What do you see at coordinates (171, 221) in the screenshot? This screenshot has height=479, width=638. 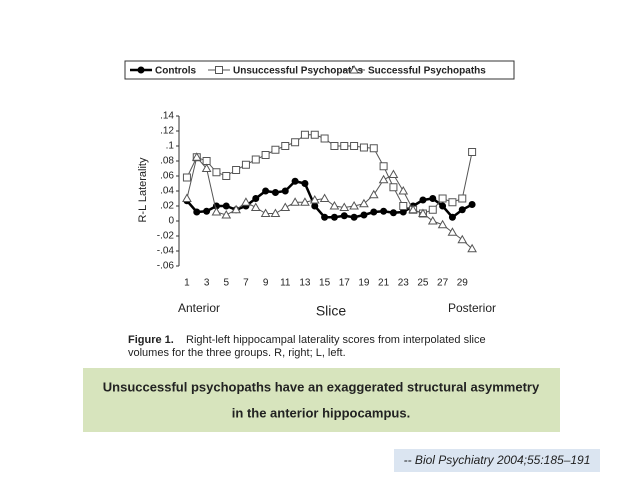 I see `y-tick-label: 0` at bounding box center [171, 221].